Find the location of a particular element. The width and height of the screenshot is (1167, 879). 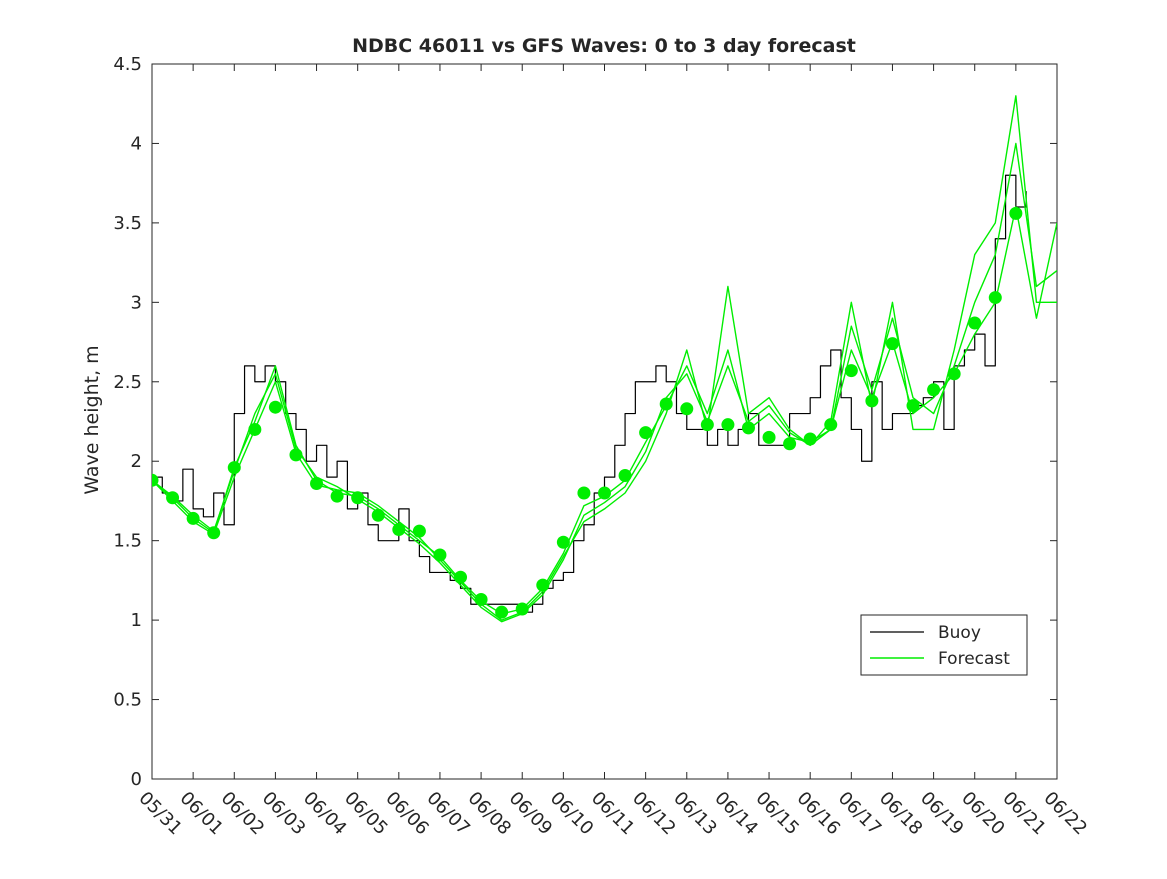

y-tick-label: 1 is located at coordinates (136, 620).